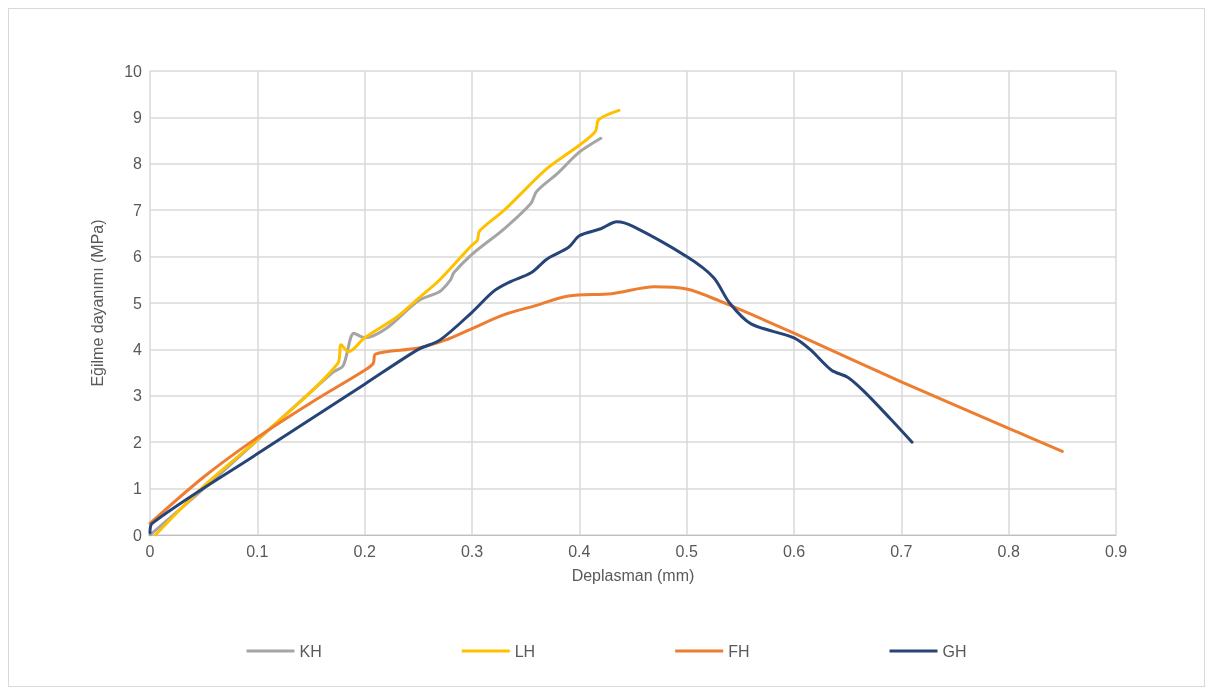 Image resolution: width=1213 pixels, height=695 pixels. Describe the element at coordinates (1116, 551) in the screenshot. I see `x-tick-label: 0.9` at that location.